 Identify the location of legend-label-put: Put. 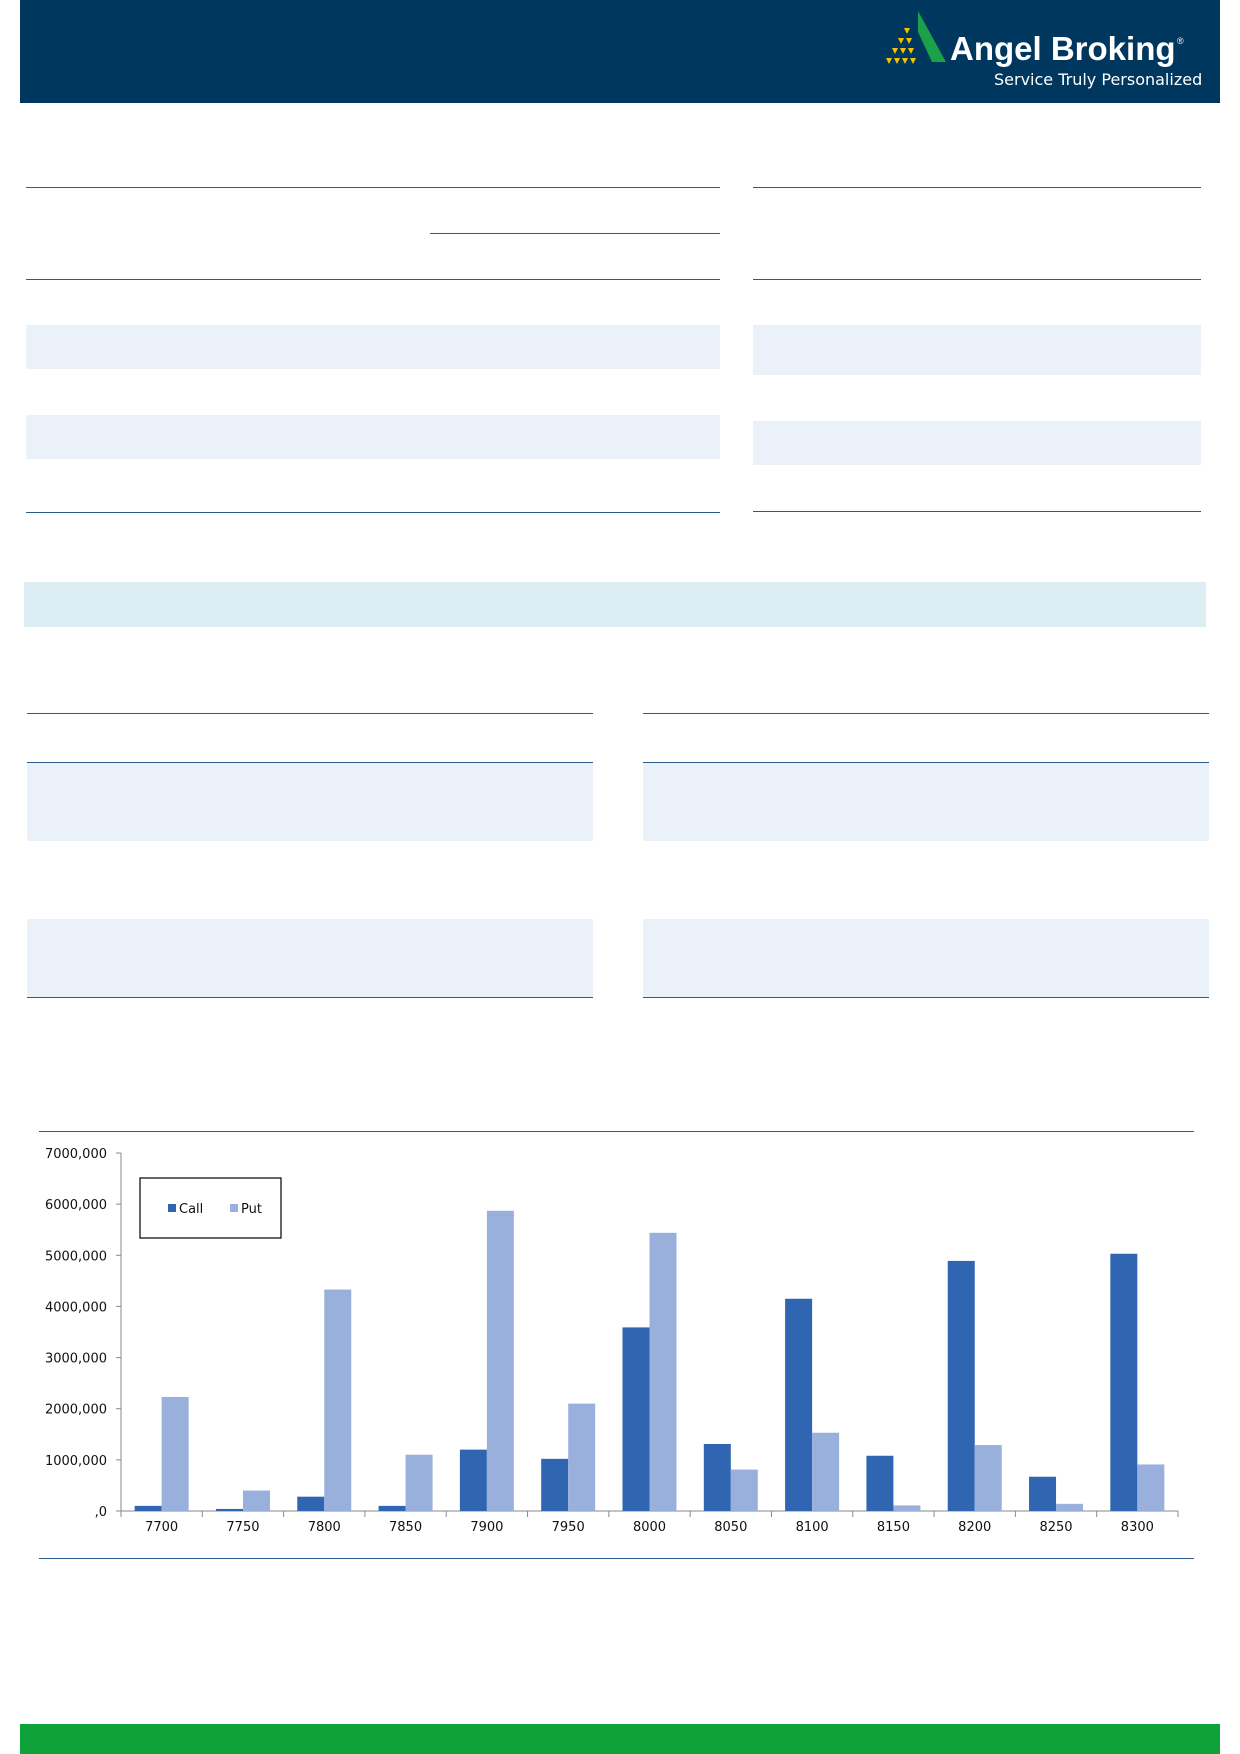
(251, 1209).